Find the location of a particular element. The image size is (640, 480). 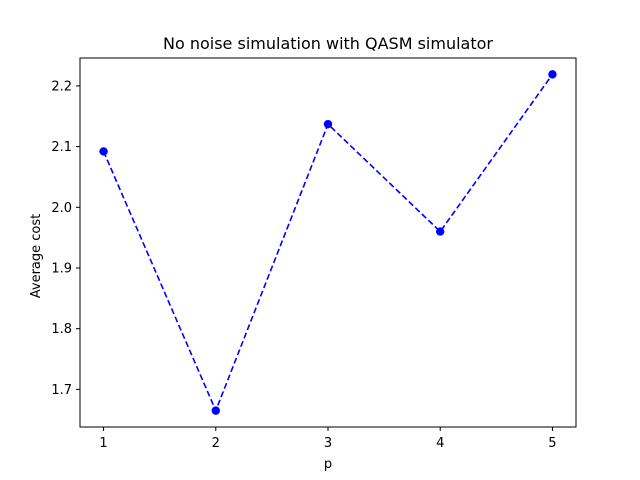

x-tick-label: 4 is located at coordinates (440, 443).